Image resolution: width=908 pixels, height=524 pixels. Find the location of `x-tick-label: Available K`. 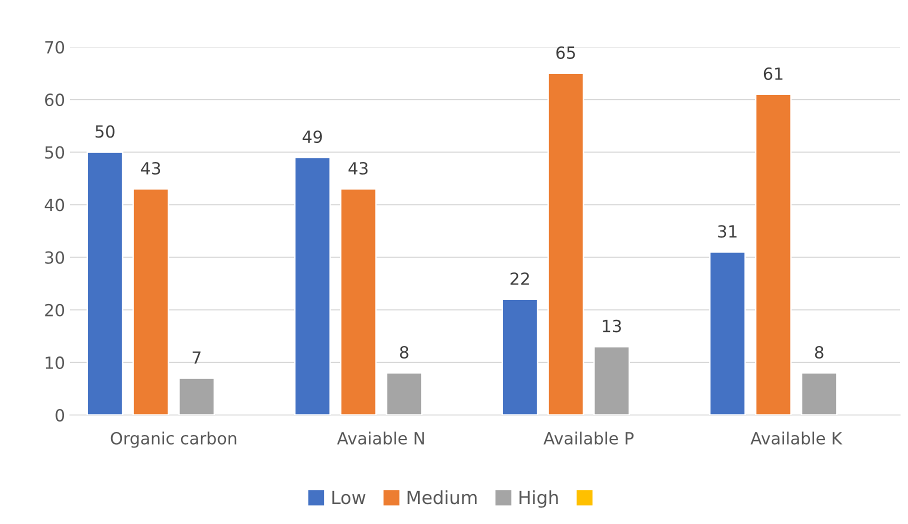

x-tick-label: Available K is located at coordinates (796, 438).